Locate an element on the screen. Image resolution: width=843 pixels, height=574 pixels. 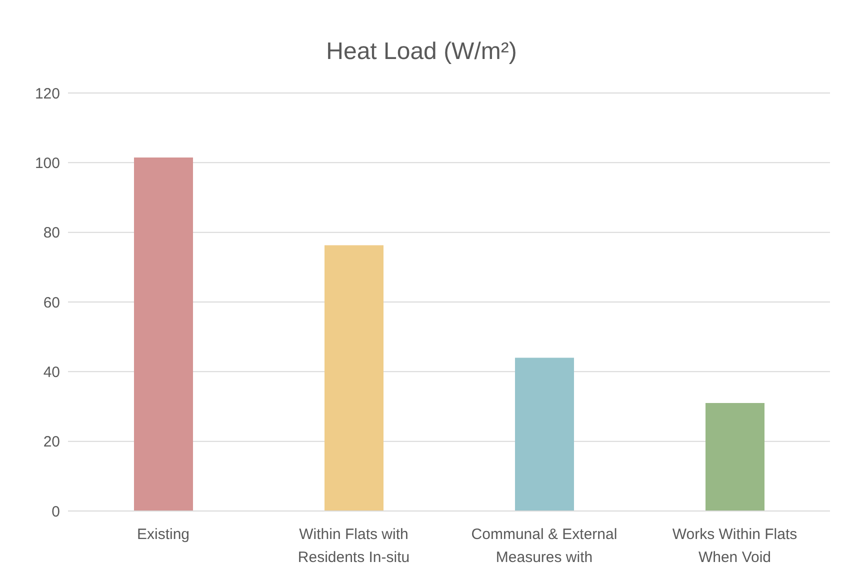
y-tick-label: 120 is located at coordinates (47, 93).